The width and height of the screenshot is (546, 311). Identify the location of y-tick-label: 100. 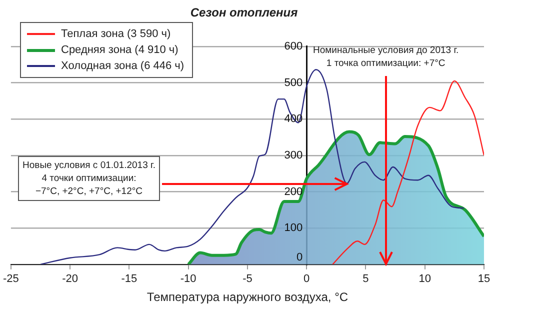
(293, 228).